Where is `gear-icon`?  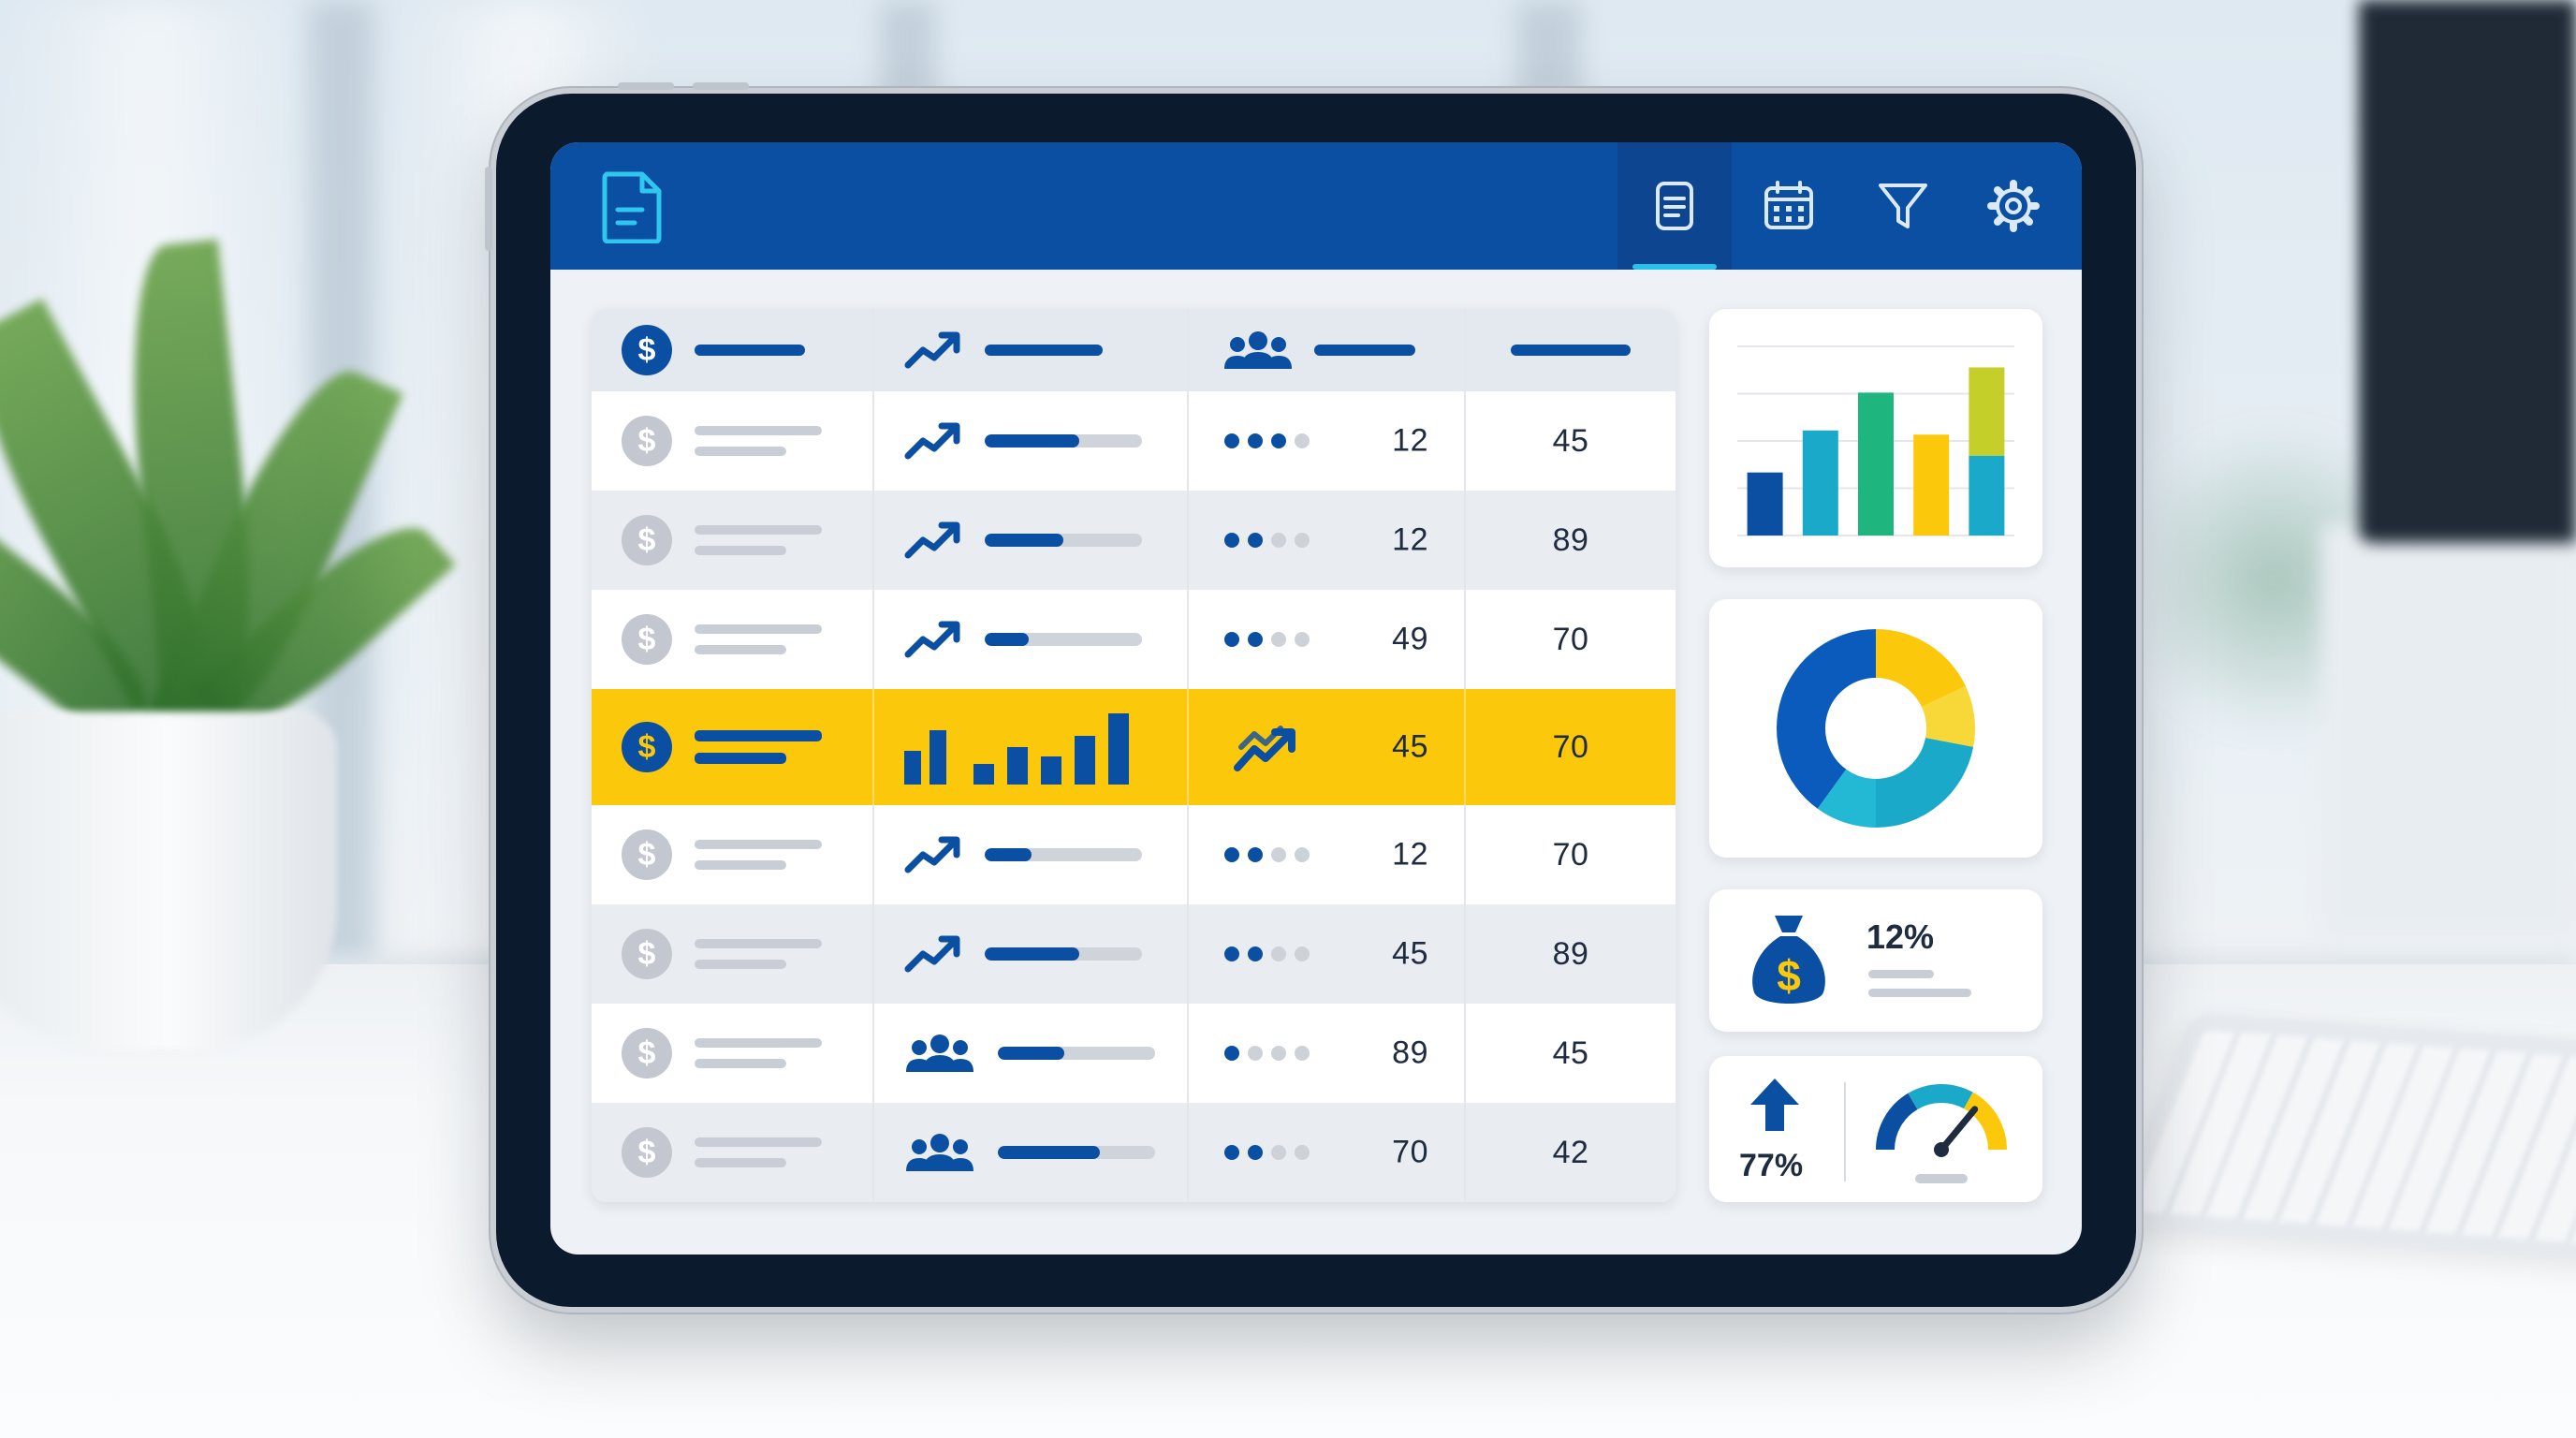
gear-icon is located at coordinates (2014, 206).